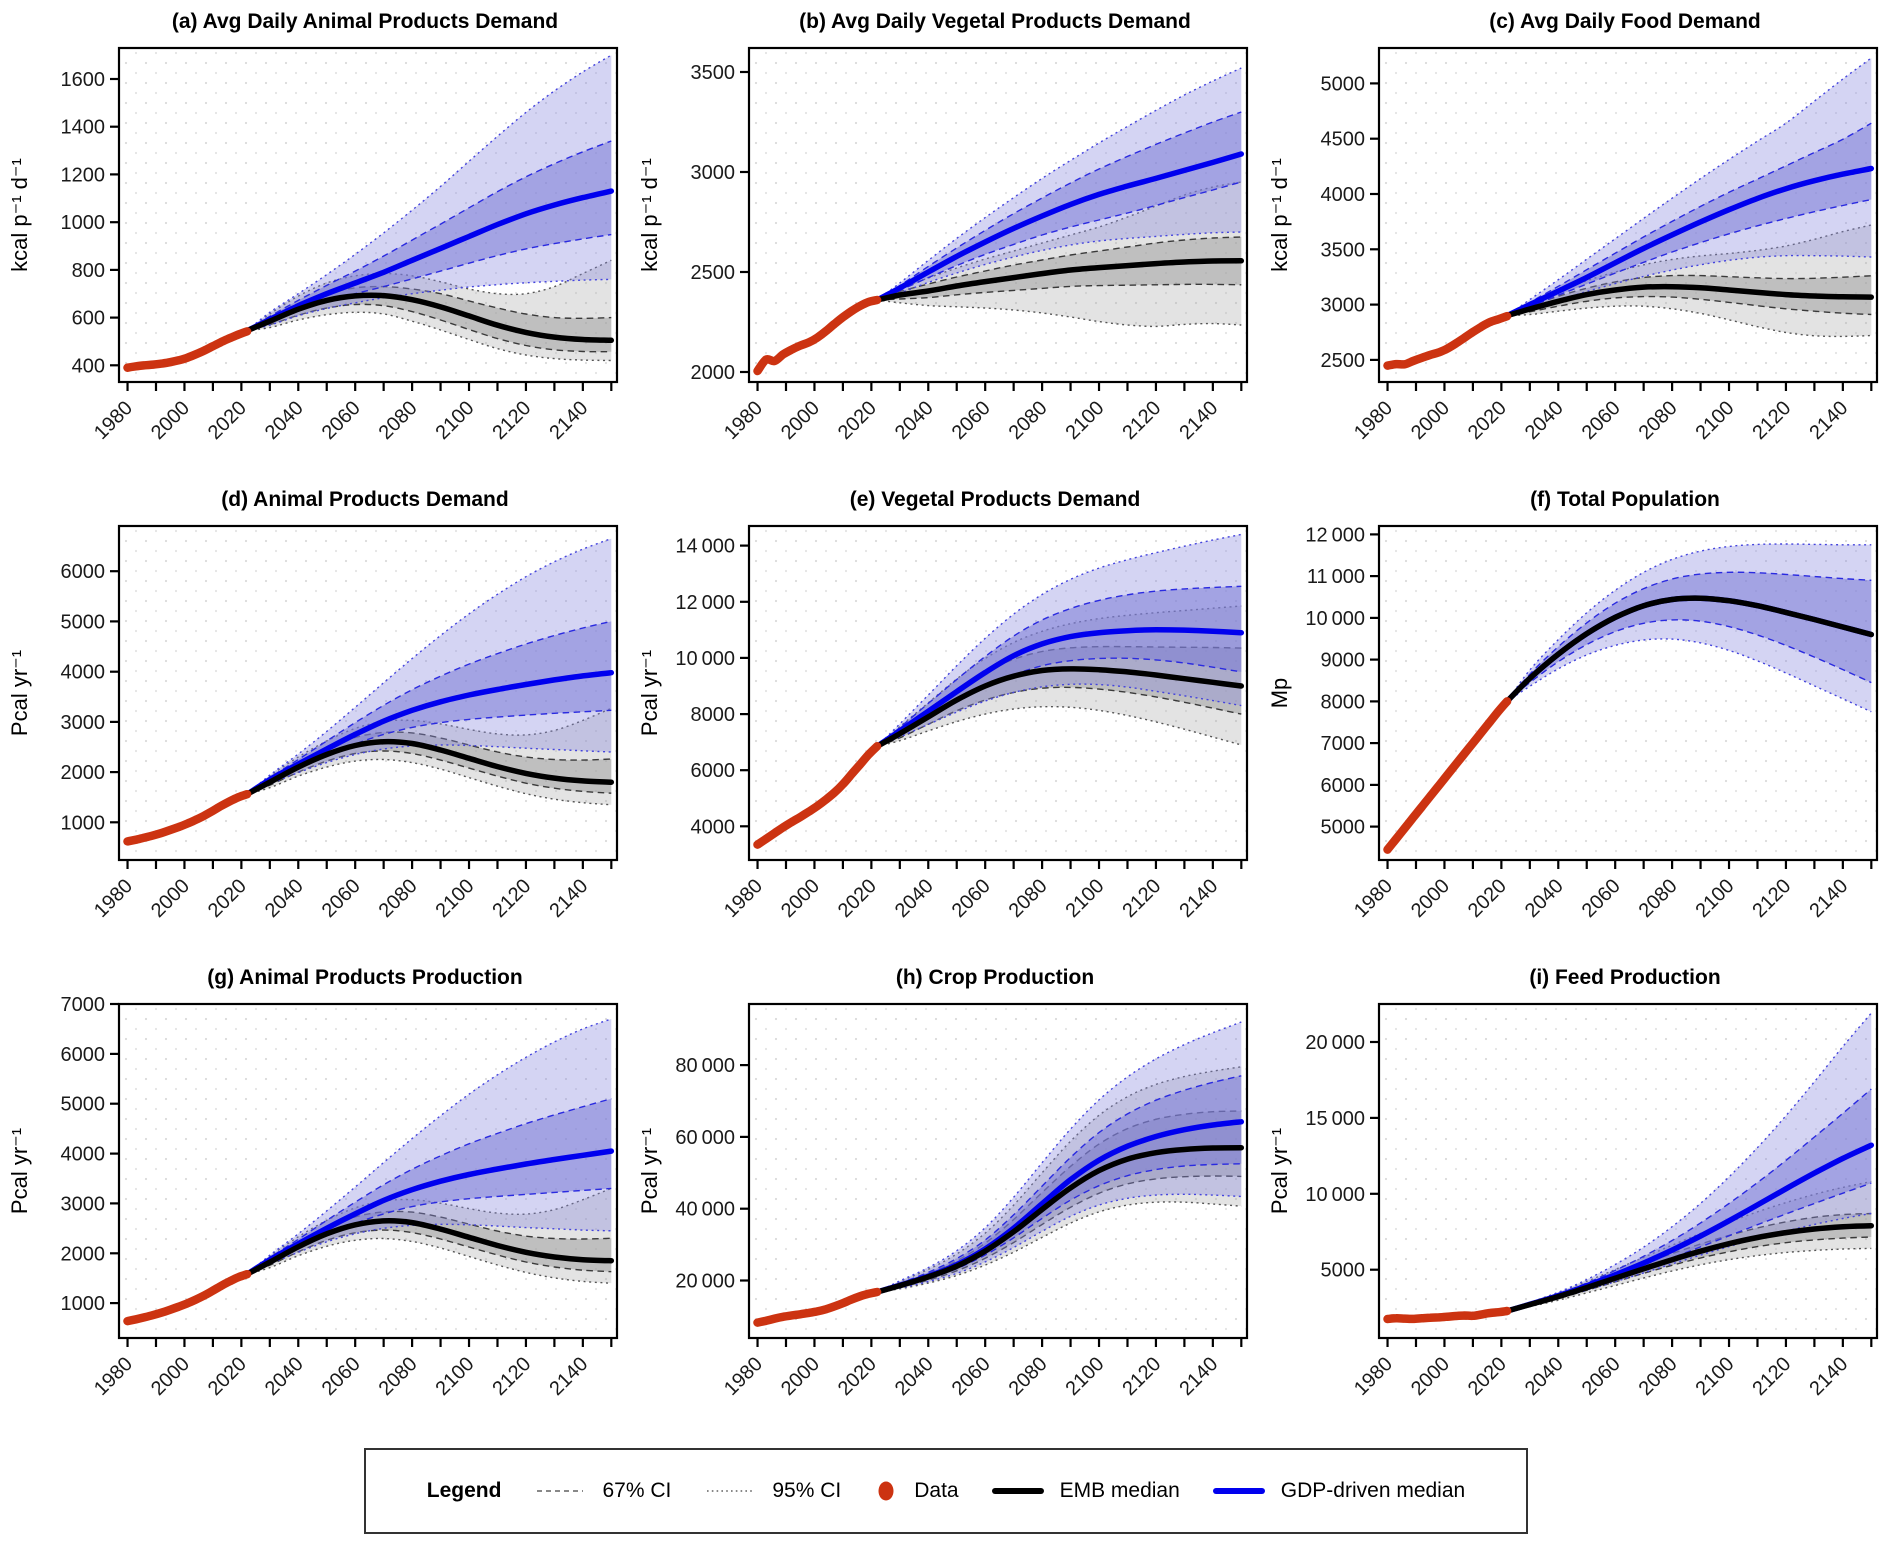 The height and width of the screenshot is (1548, 1892). What do you see at coordinates (1625, 499) in the screenshot?
I see `panel-title-f: (f) Total Population` at bounding box center [1625, 499].